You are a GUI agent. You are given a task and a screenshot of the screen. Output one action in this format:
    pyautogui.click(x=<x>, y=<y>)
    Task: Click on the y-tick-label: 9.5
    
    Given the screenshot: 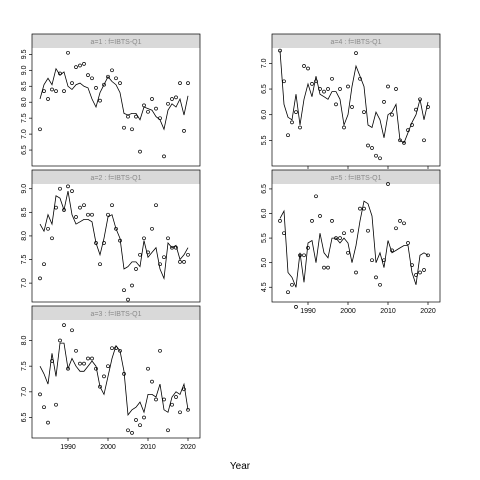 What is the action you would take?
    pyautogui.click(x=24, y=54)
    